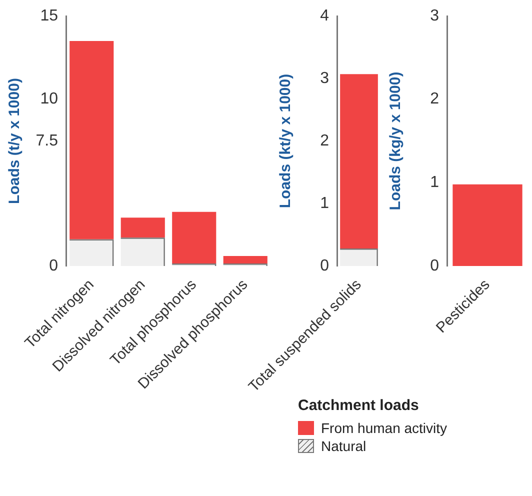  Describe the element at coordinates (15, 141) in the screenshot. I see `y-axis-title: Loads (t/y x 1000)` at that location.